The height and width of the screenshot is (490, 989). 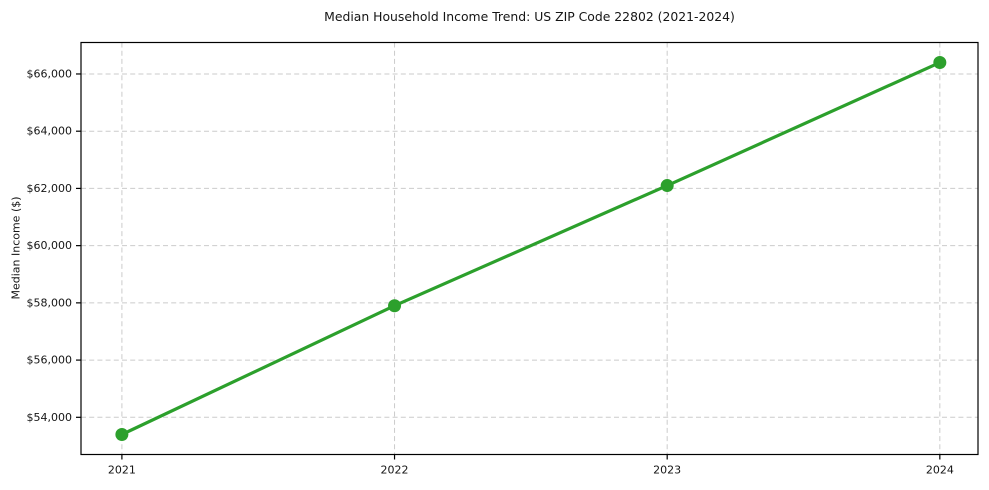 I want to click on data-point-2022, so click(x=395, y=306).